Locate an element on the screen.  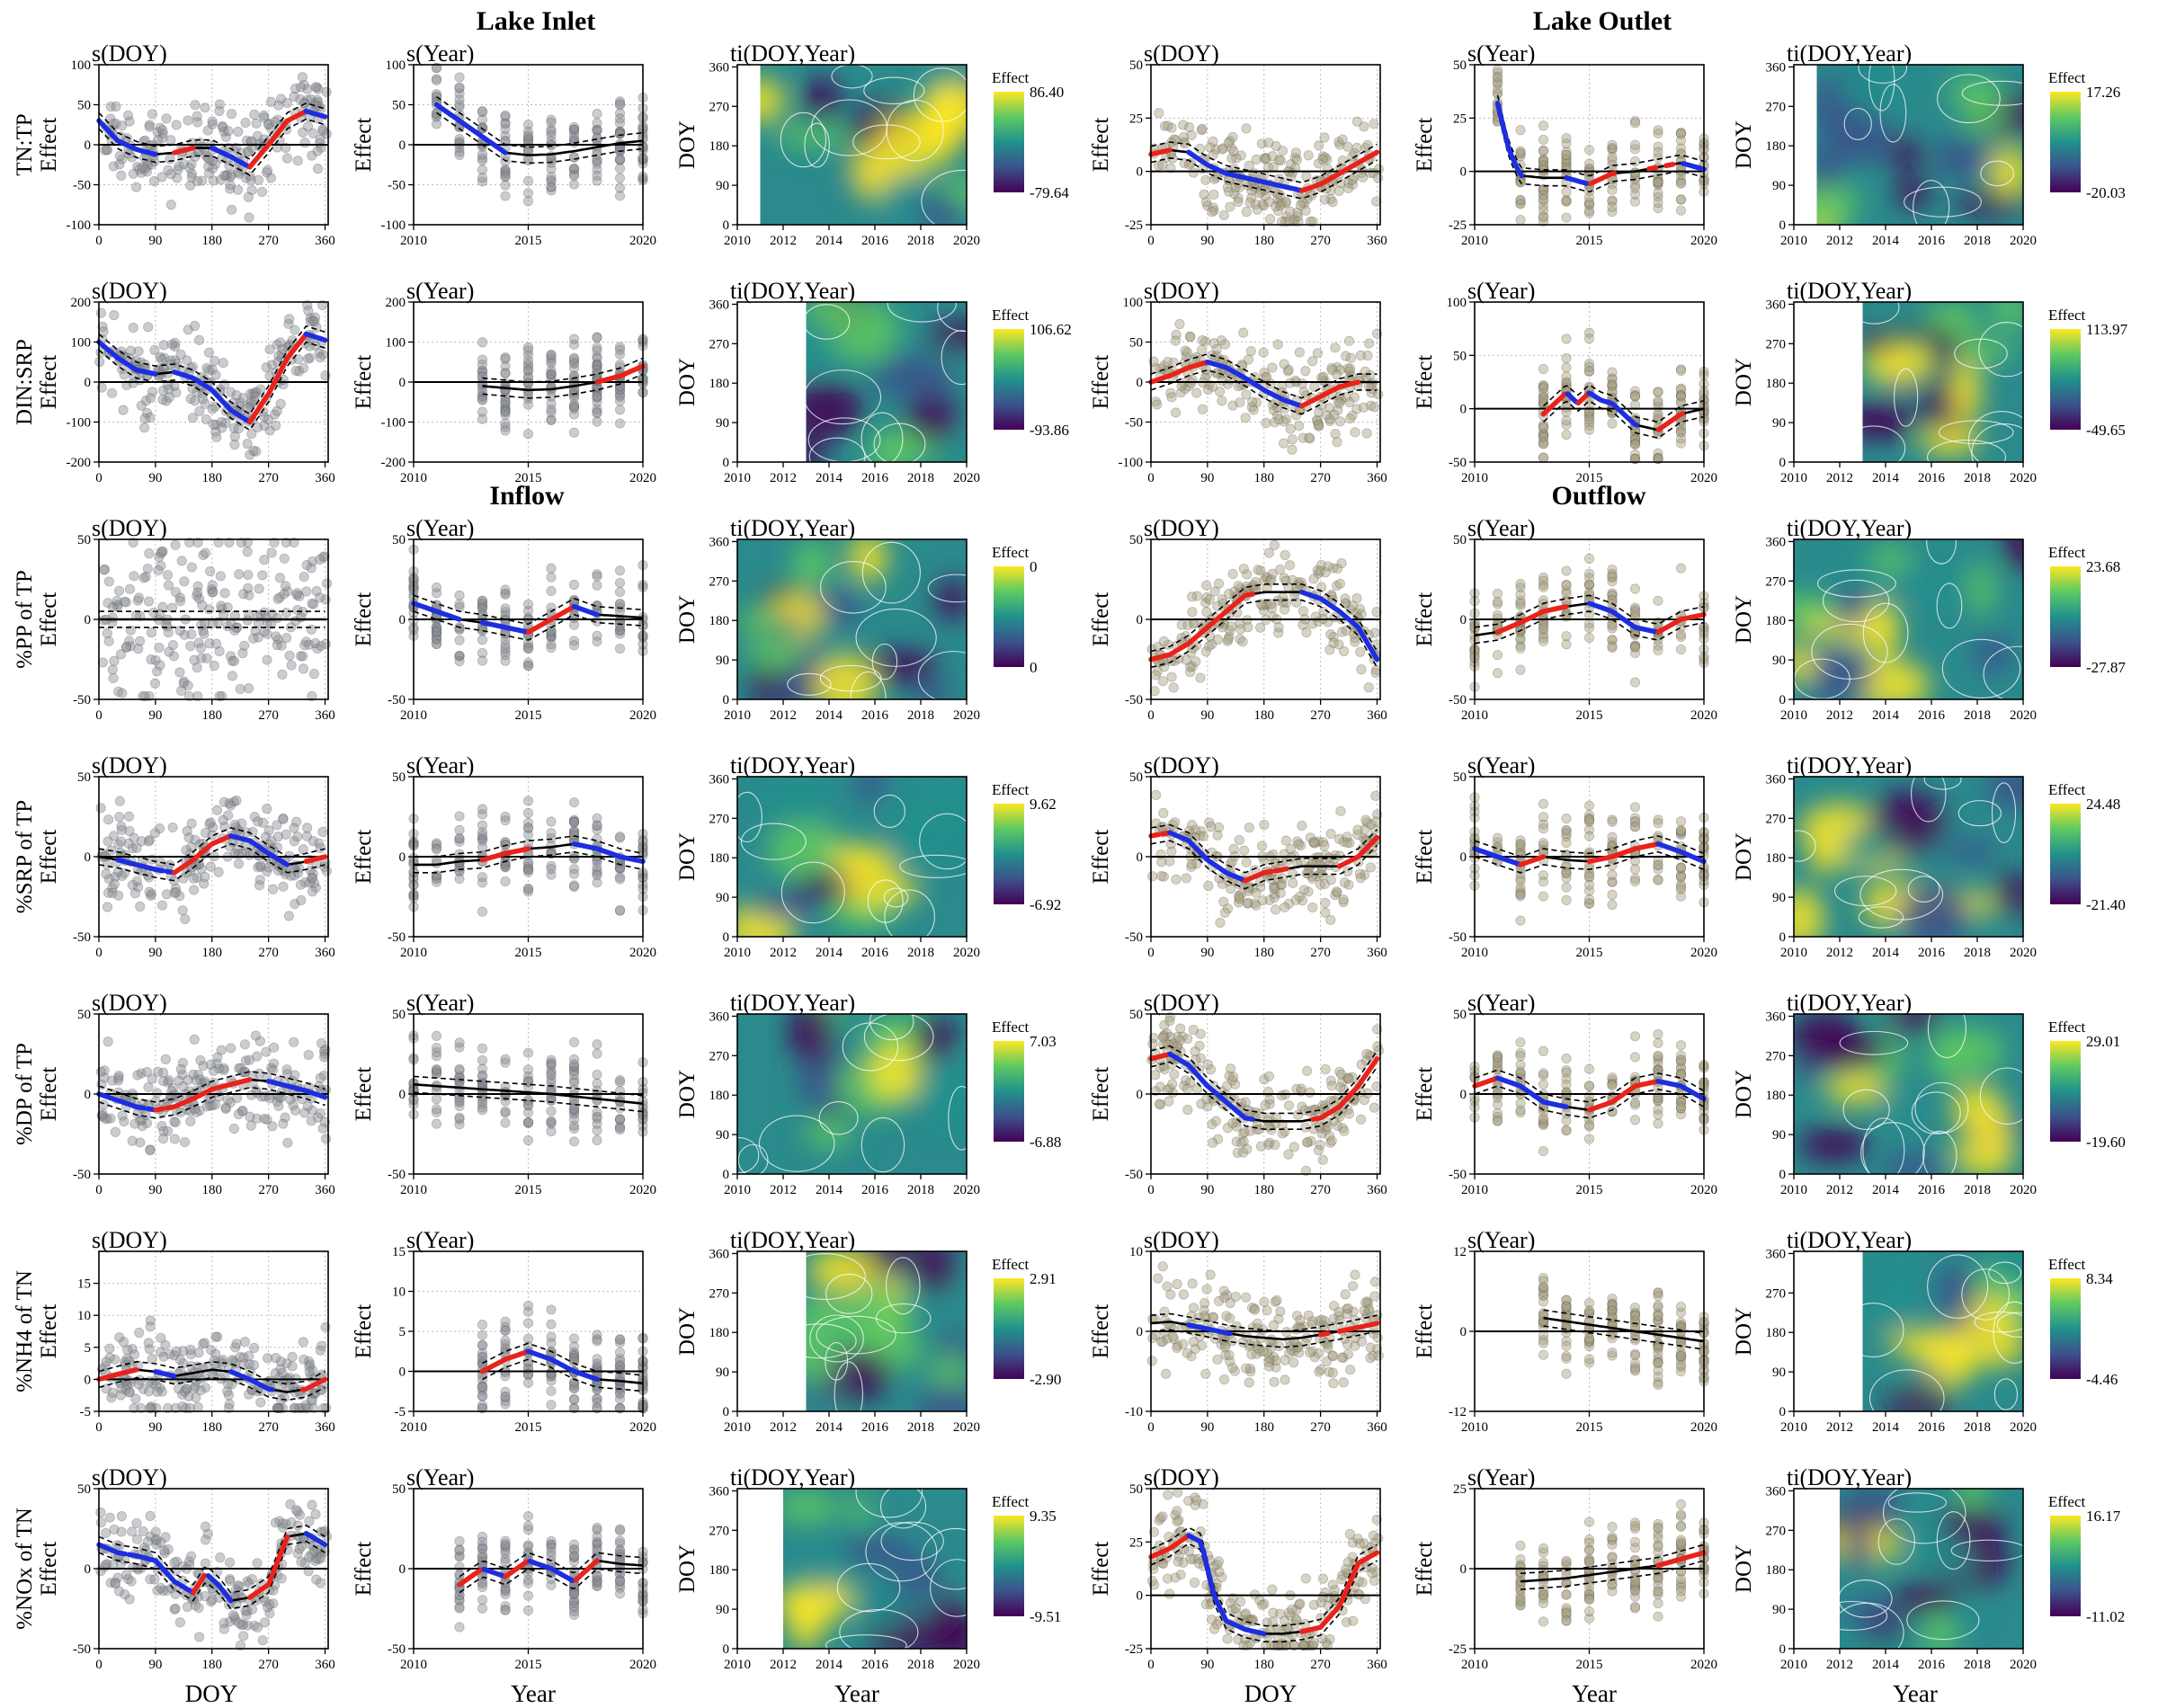
x-tick-label: 360 is located at coordinates (1377, 953).